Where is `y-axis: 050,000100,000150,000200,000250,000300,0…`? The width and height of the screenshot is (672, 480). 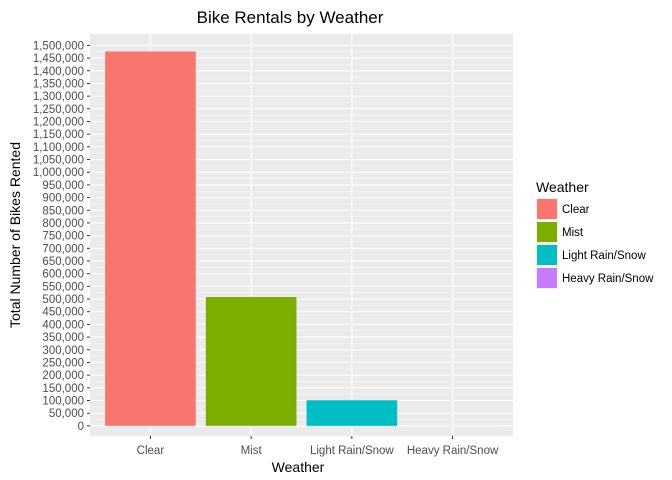
y-axis: 050,000100,000150,000200,000250,000300,0… is located at coordinates (61, 236).